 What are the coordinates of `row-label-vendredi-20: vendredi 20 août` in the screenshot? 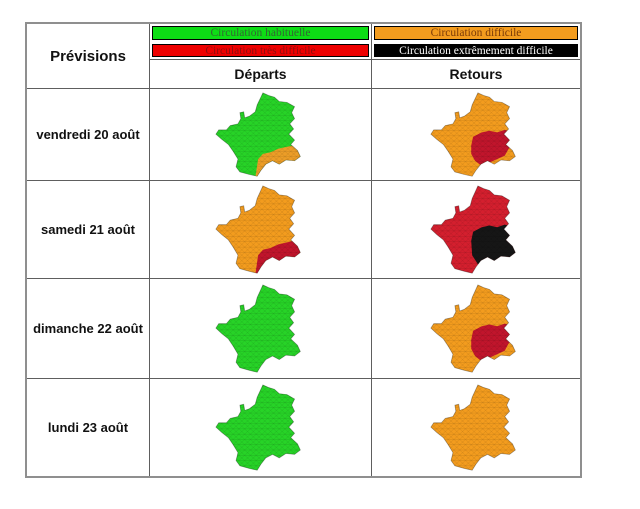 It's located at (88, 135).